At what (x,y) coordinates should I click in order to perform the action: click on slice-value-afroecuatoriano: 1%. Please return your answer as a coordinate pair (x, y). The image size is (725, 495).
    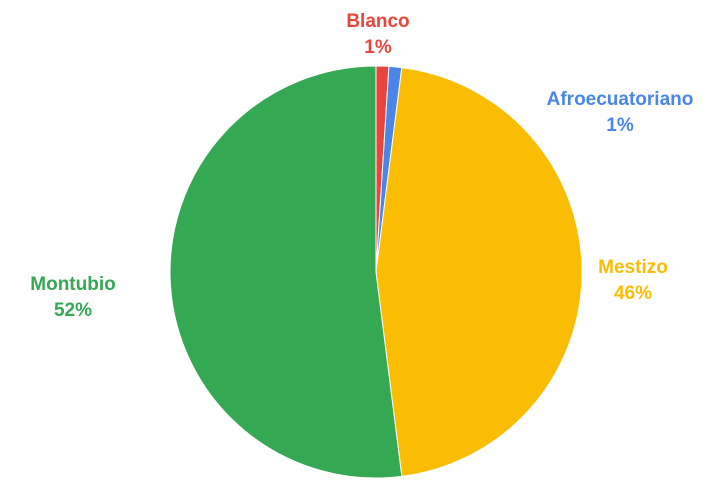
    Looking at the image, I should click on (620, 125).